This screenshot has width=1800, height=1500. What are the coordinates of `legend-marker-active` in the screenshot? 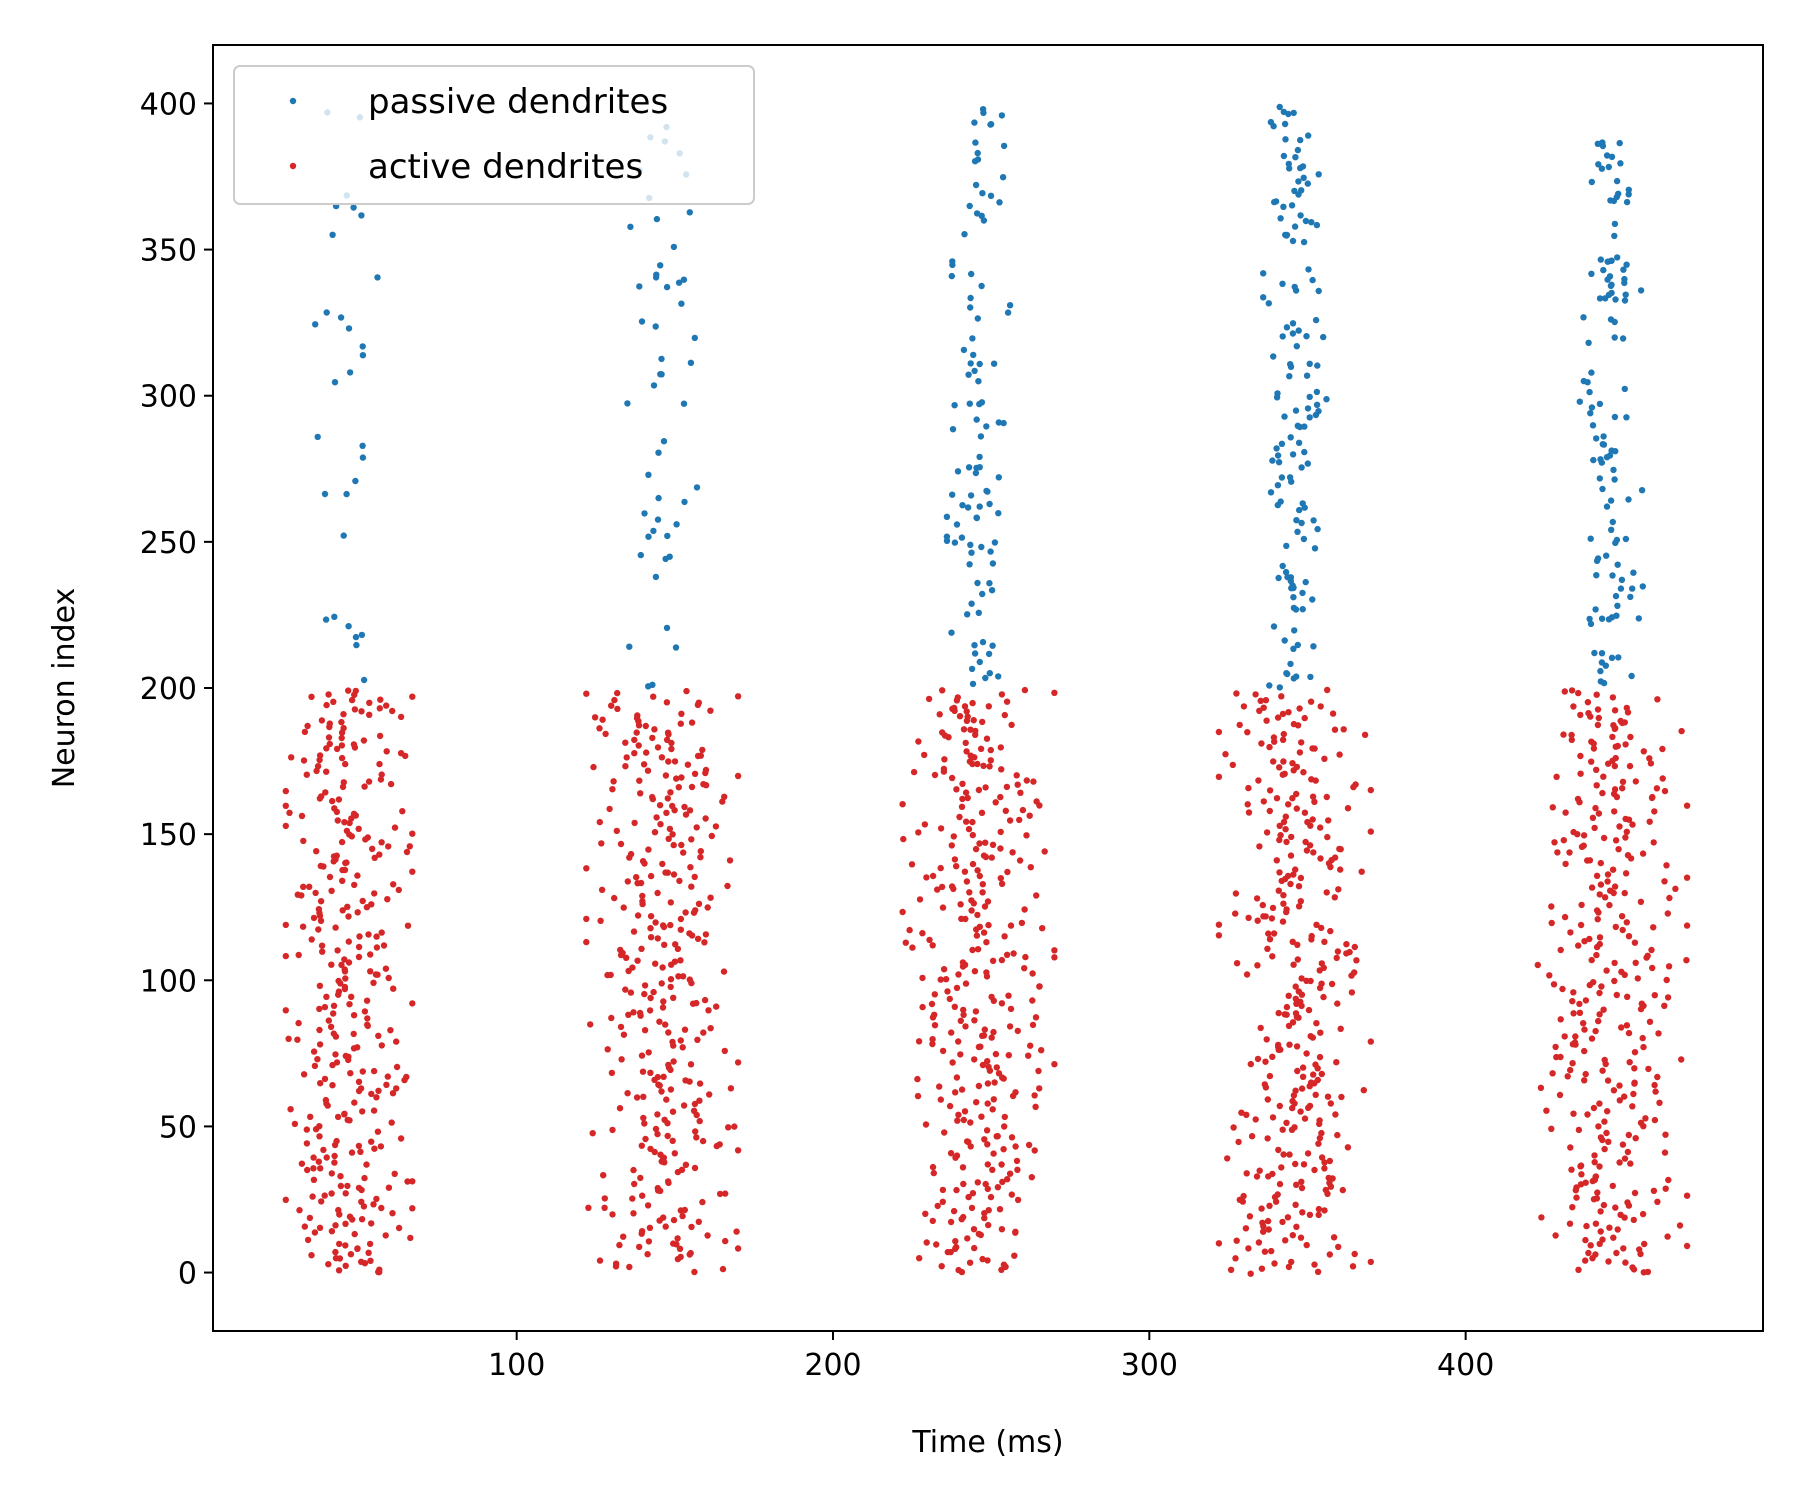 It's located at (293, 166).